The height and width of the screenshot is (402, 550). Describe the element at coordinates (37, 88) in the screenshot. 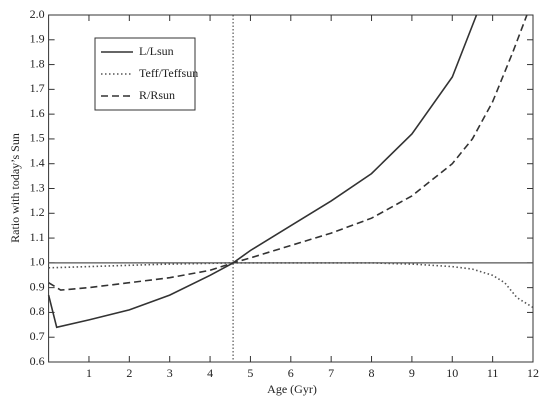

I see `y-tick-label: 1.7` at that location.